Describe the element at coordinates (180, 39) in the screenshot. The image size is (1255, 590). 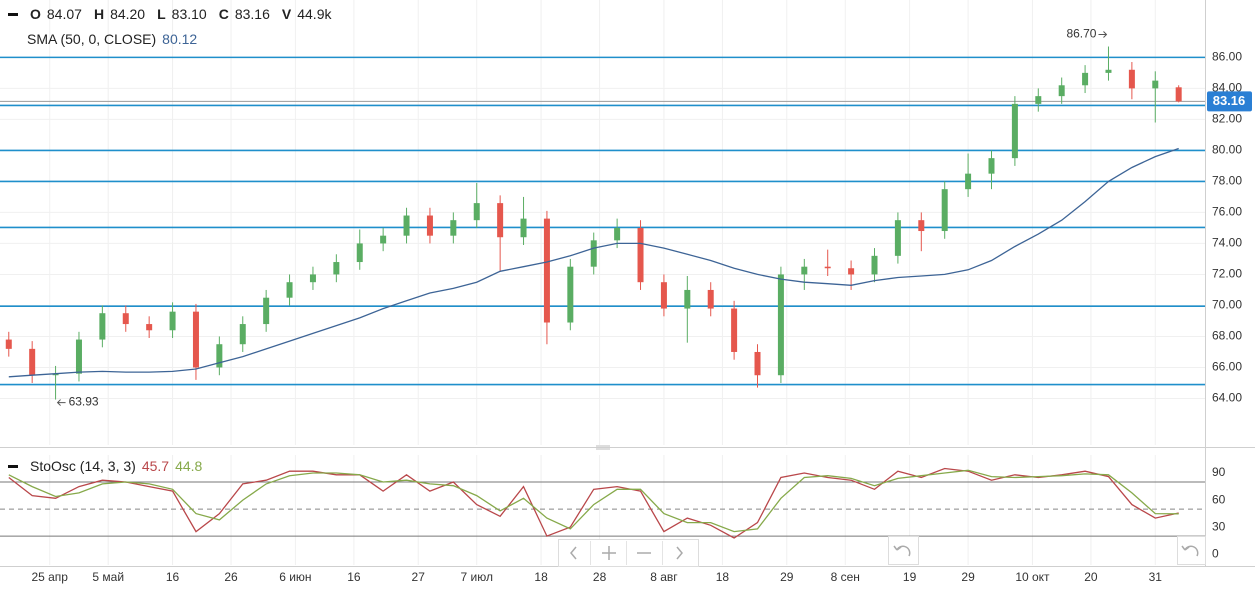
I see `sma-value: 80.12` at that location.